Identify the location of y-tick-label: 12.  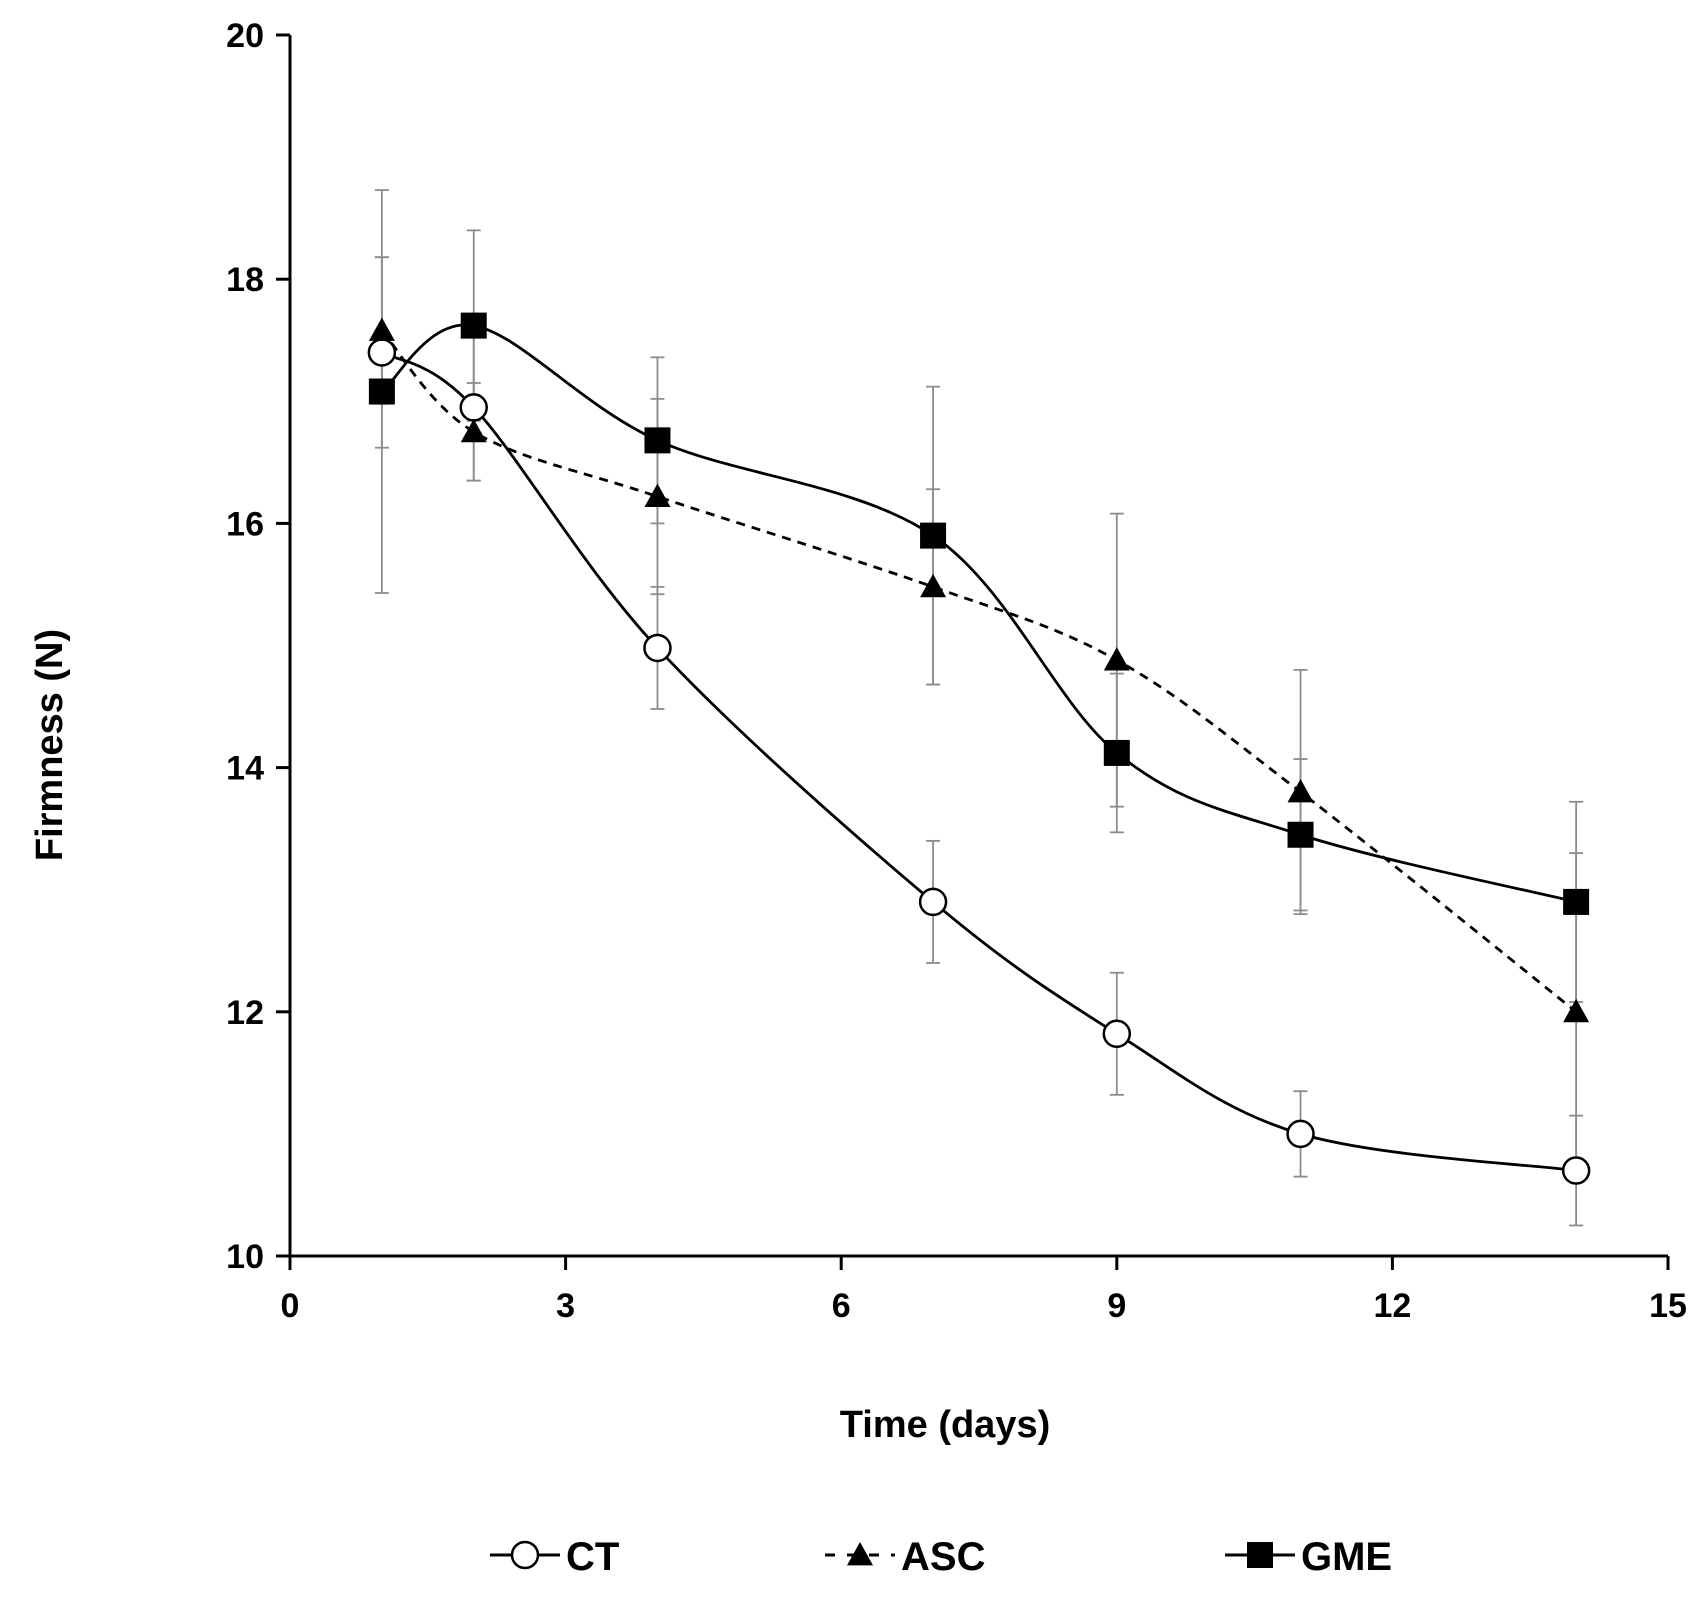
(245, 1013).